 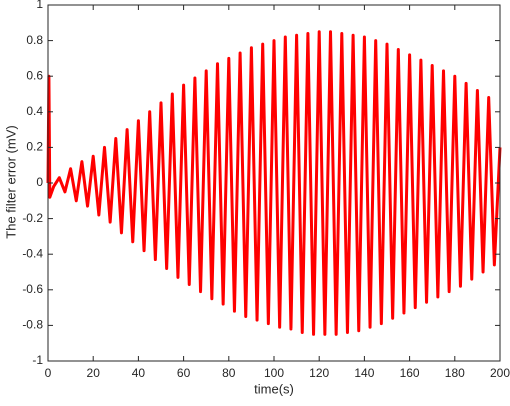 What do you see at coordinates (34, 147) in the screenshot?
I see `y-tick-label: 0.2` at bounding box center [34, 147].